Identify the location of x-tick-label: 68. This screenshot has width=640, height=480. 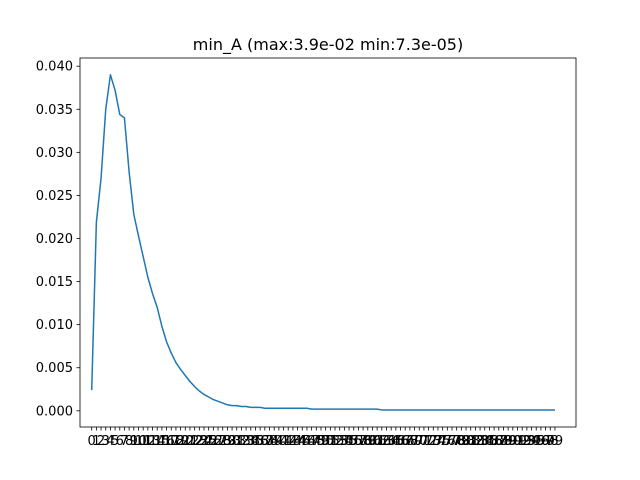
(410, 441).